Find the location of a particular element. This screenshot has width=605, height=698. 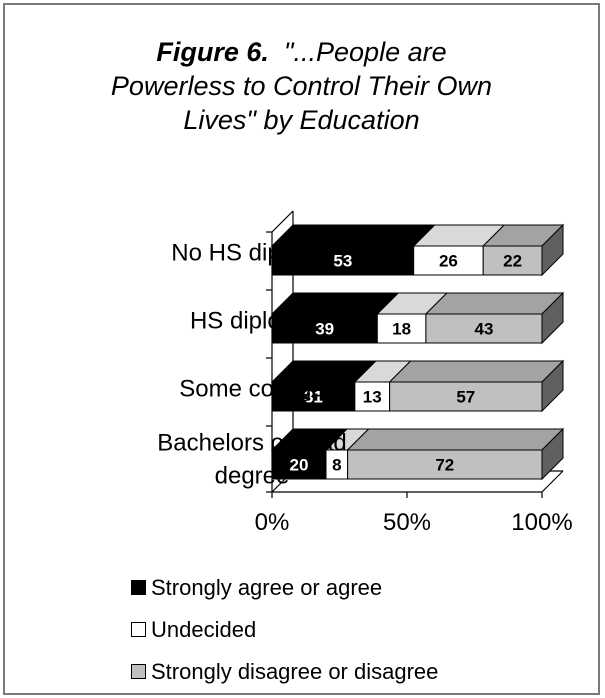

bar-group: 20 8 72 is located at coordinates (417, 454).